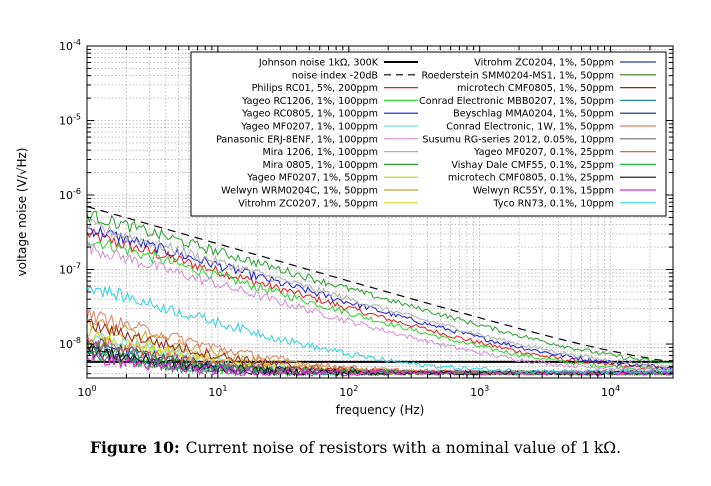 Image resolution: width=711 pixels, height=486 pixels. I want to click on y-tick-label: 10⁻⁷, so click(70, 269).